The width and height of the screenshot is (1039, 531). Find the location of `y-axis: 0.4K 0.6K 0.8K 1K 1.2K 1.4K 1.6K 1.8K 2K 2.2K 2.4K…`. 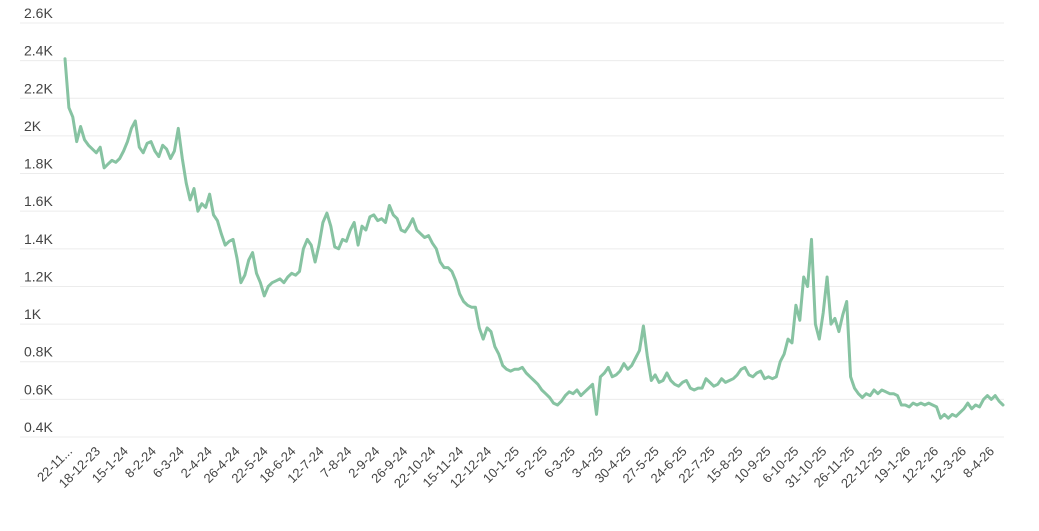

y-axis: 0.4K 0.6K 0.8K 1K 1.2K 1.4K 1.6K 1.8K 2K 2.2K 2.4K… is located at coordinates (38, 220).